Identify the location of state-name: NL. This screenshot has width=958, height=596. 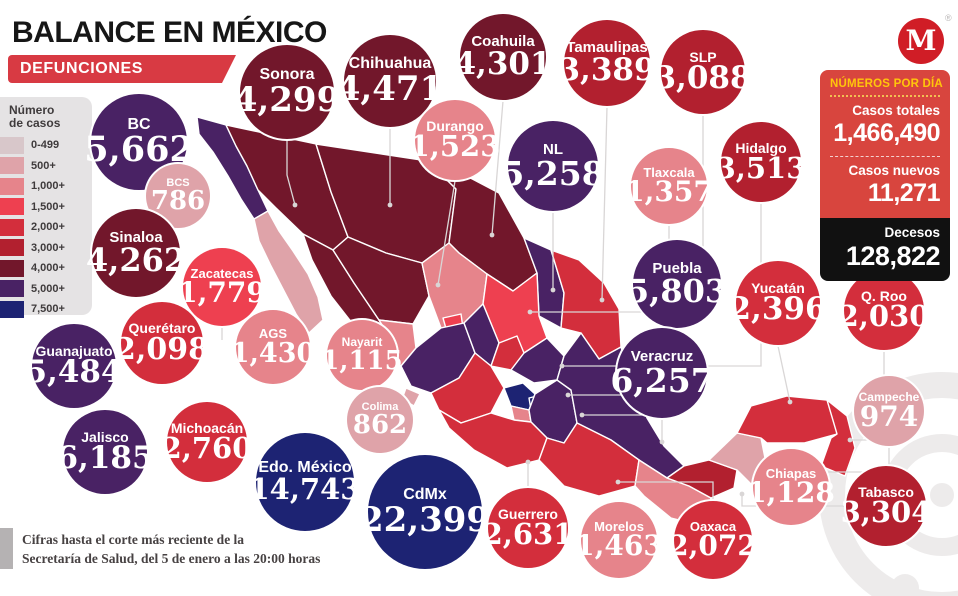
(553, 150).